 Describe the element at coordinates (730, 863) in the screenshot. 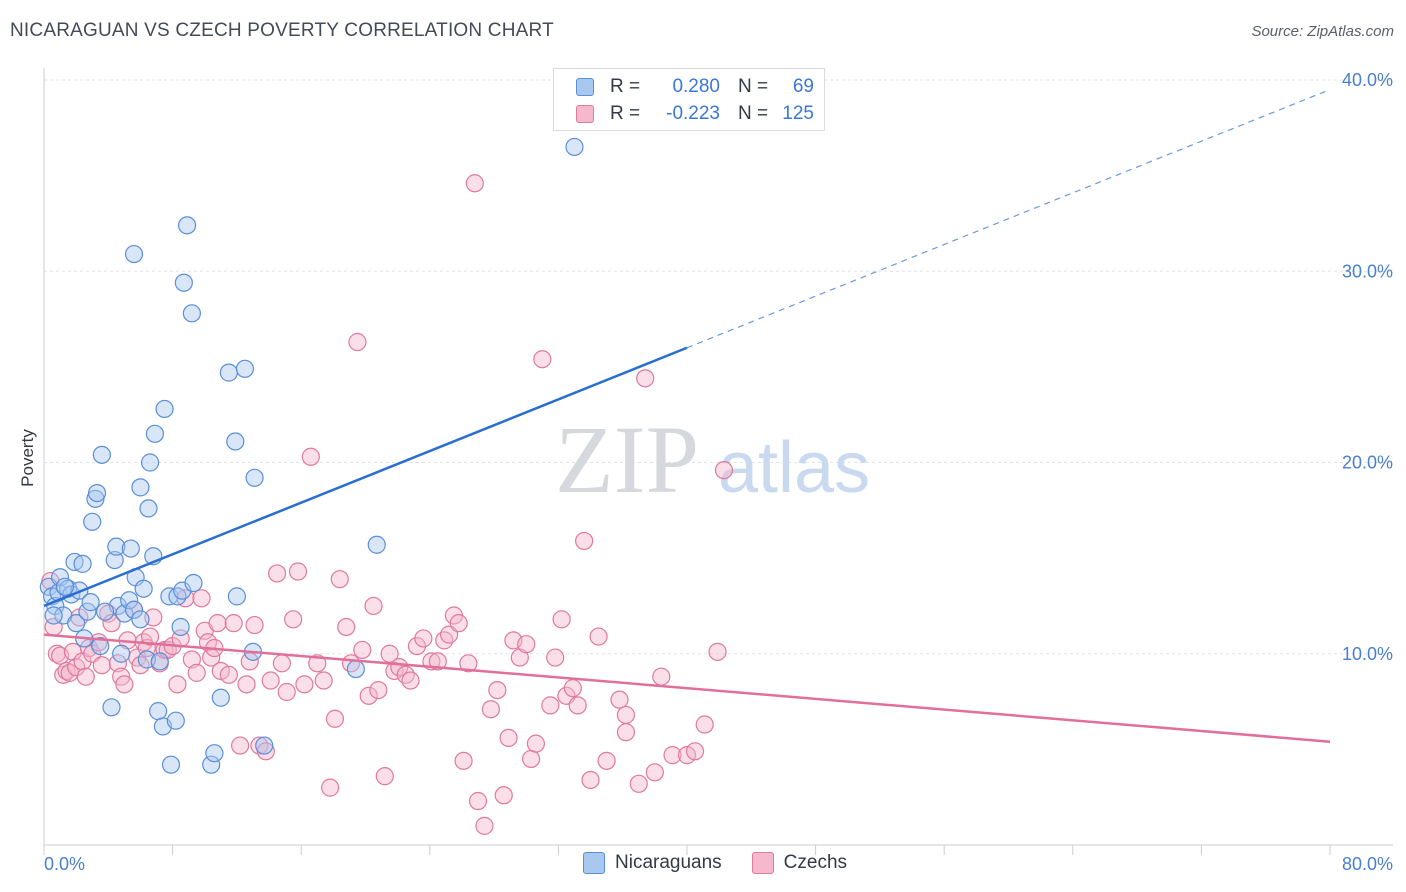

I see `series-legend: Nicaraguans Czechs` at that location.